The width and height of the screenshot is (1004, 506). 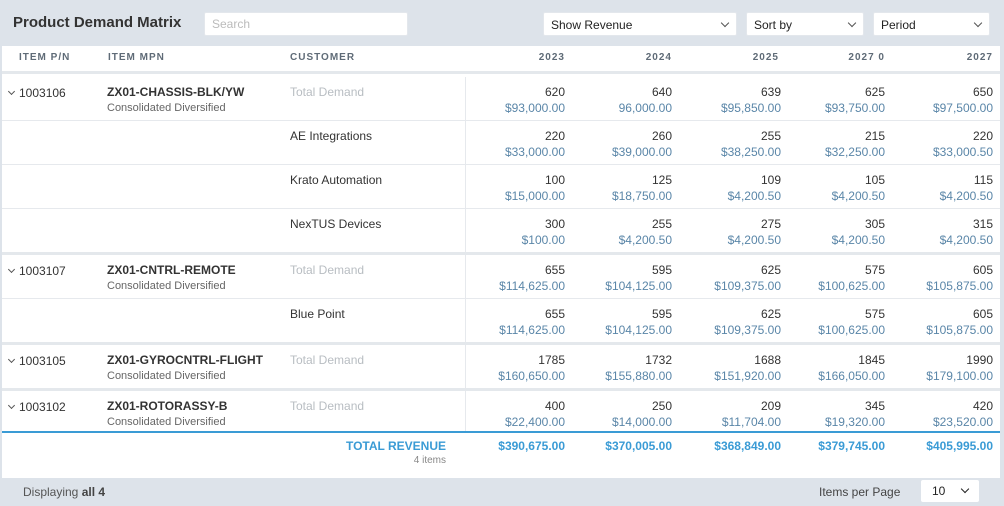 I want to click on quantity-value: 640, so click(x=661, y=92).